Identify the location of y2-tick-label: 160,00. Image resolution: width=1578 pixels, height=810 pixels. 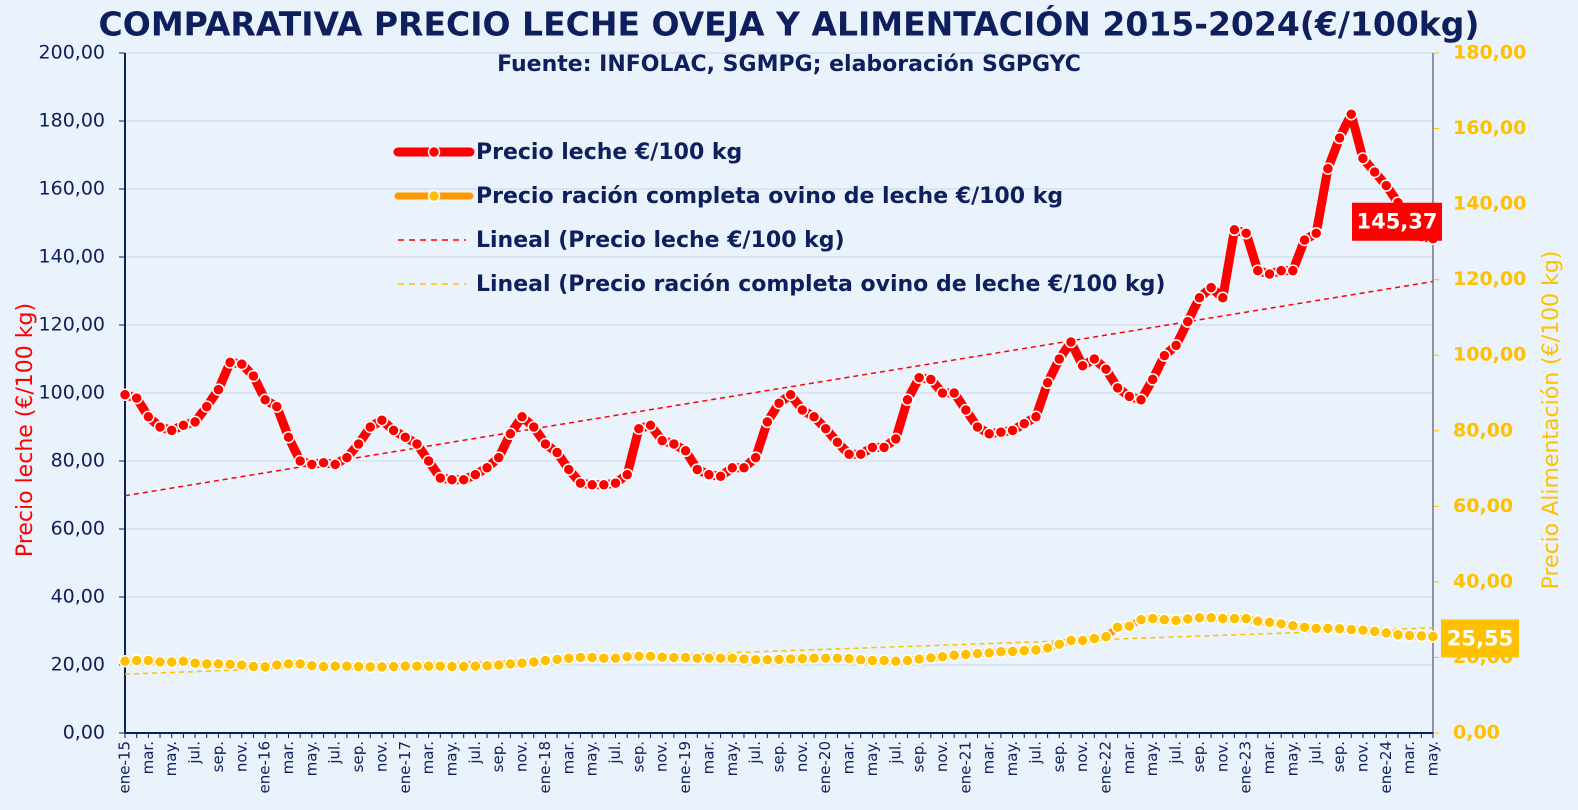
(1489, 128).